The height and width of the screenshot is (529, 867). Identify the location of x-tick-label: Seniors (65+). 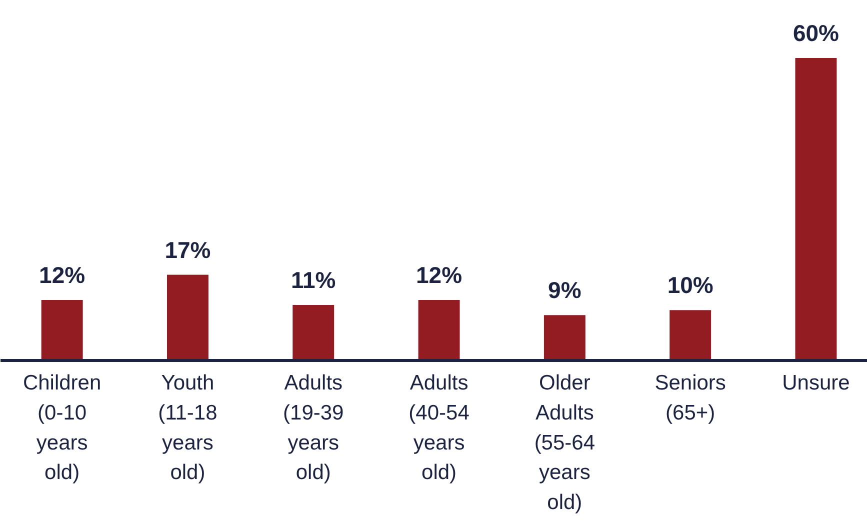
(690, 398).